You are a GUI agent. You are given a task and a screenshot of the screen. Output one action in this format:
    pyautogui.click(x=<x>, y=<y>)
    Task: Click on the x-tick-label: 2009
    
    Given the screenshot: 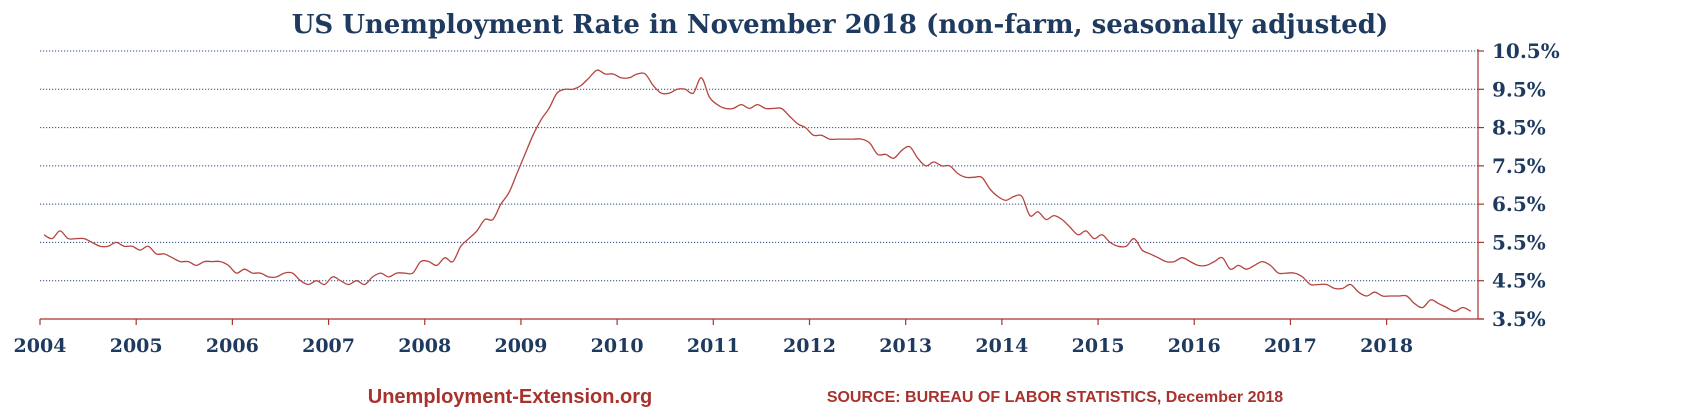 What is the action you would take?
    pyautogui.click(x=520, y=346)
    